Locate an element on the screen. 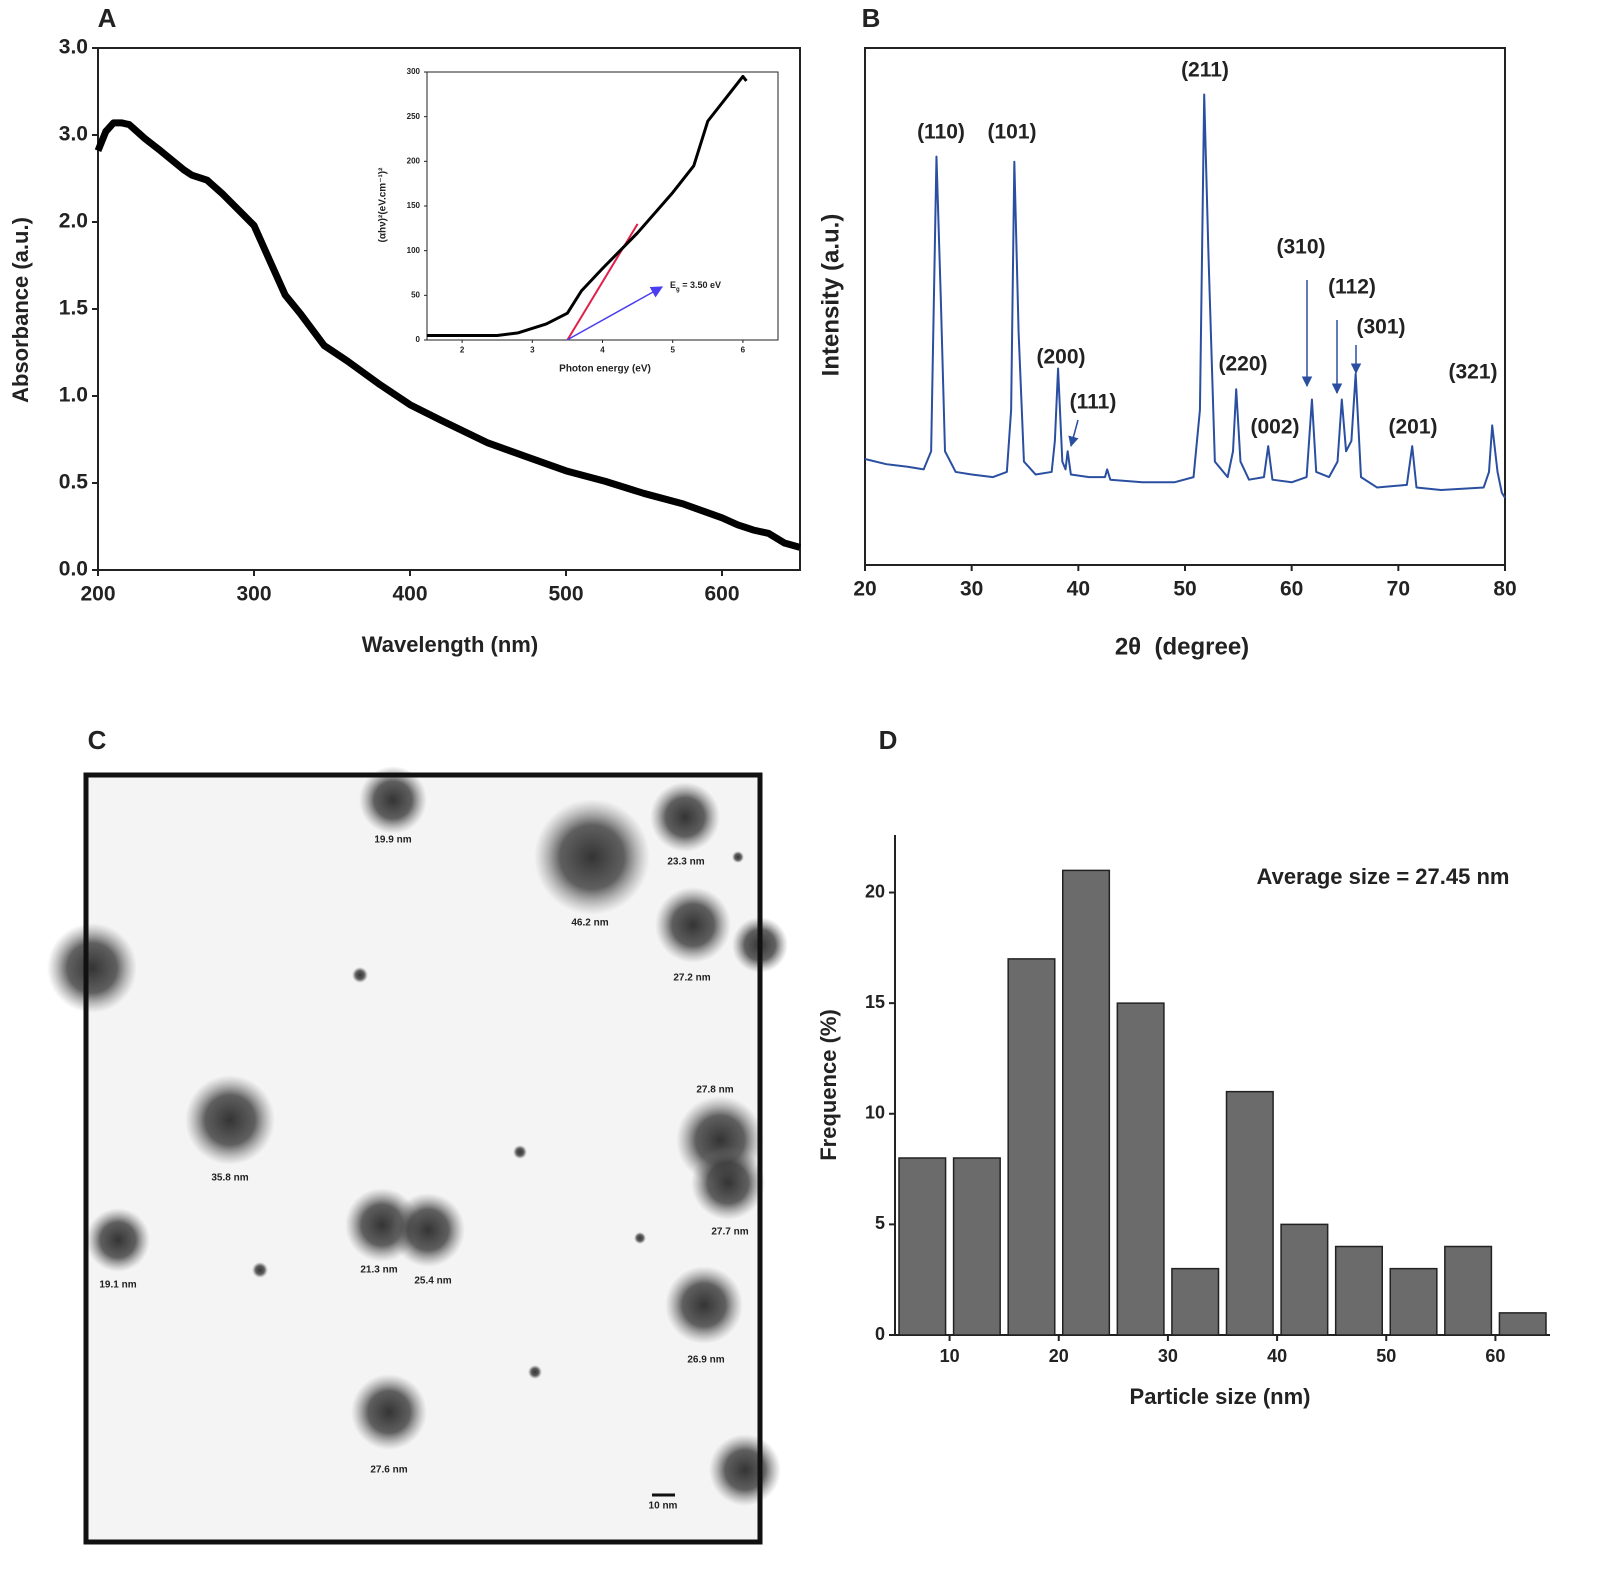 The image size is (1600, 1592). x-tick-label: 2 is located at coordinates (462, 349).